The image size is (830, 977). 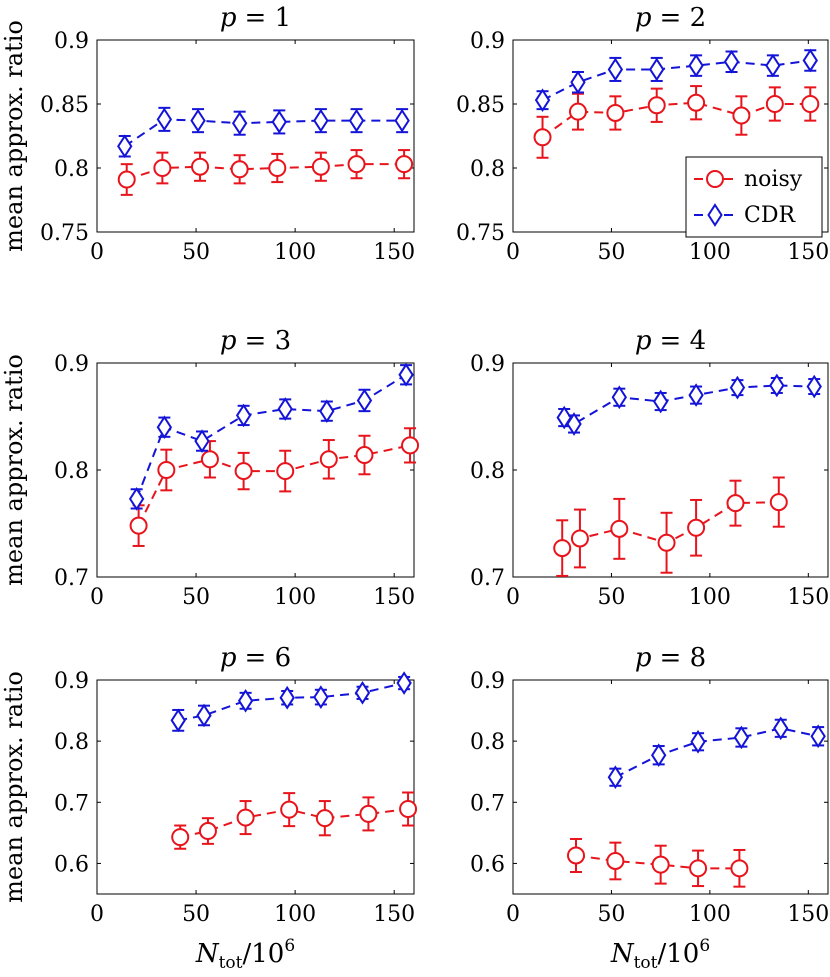 What do you see at coordinates (704, 946) in the screenshot?
I see `x-label-sup: 6` at bounding box center [704, 946].